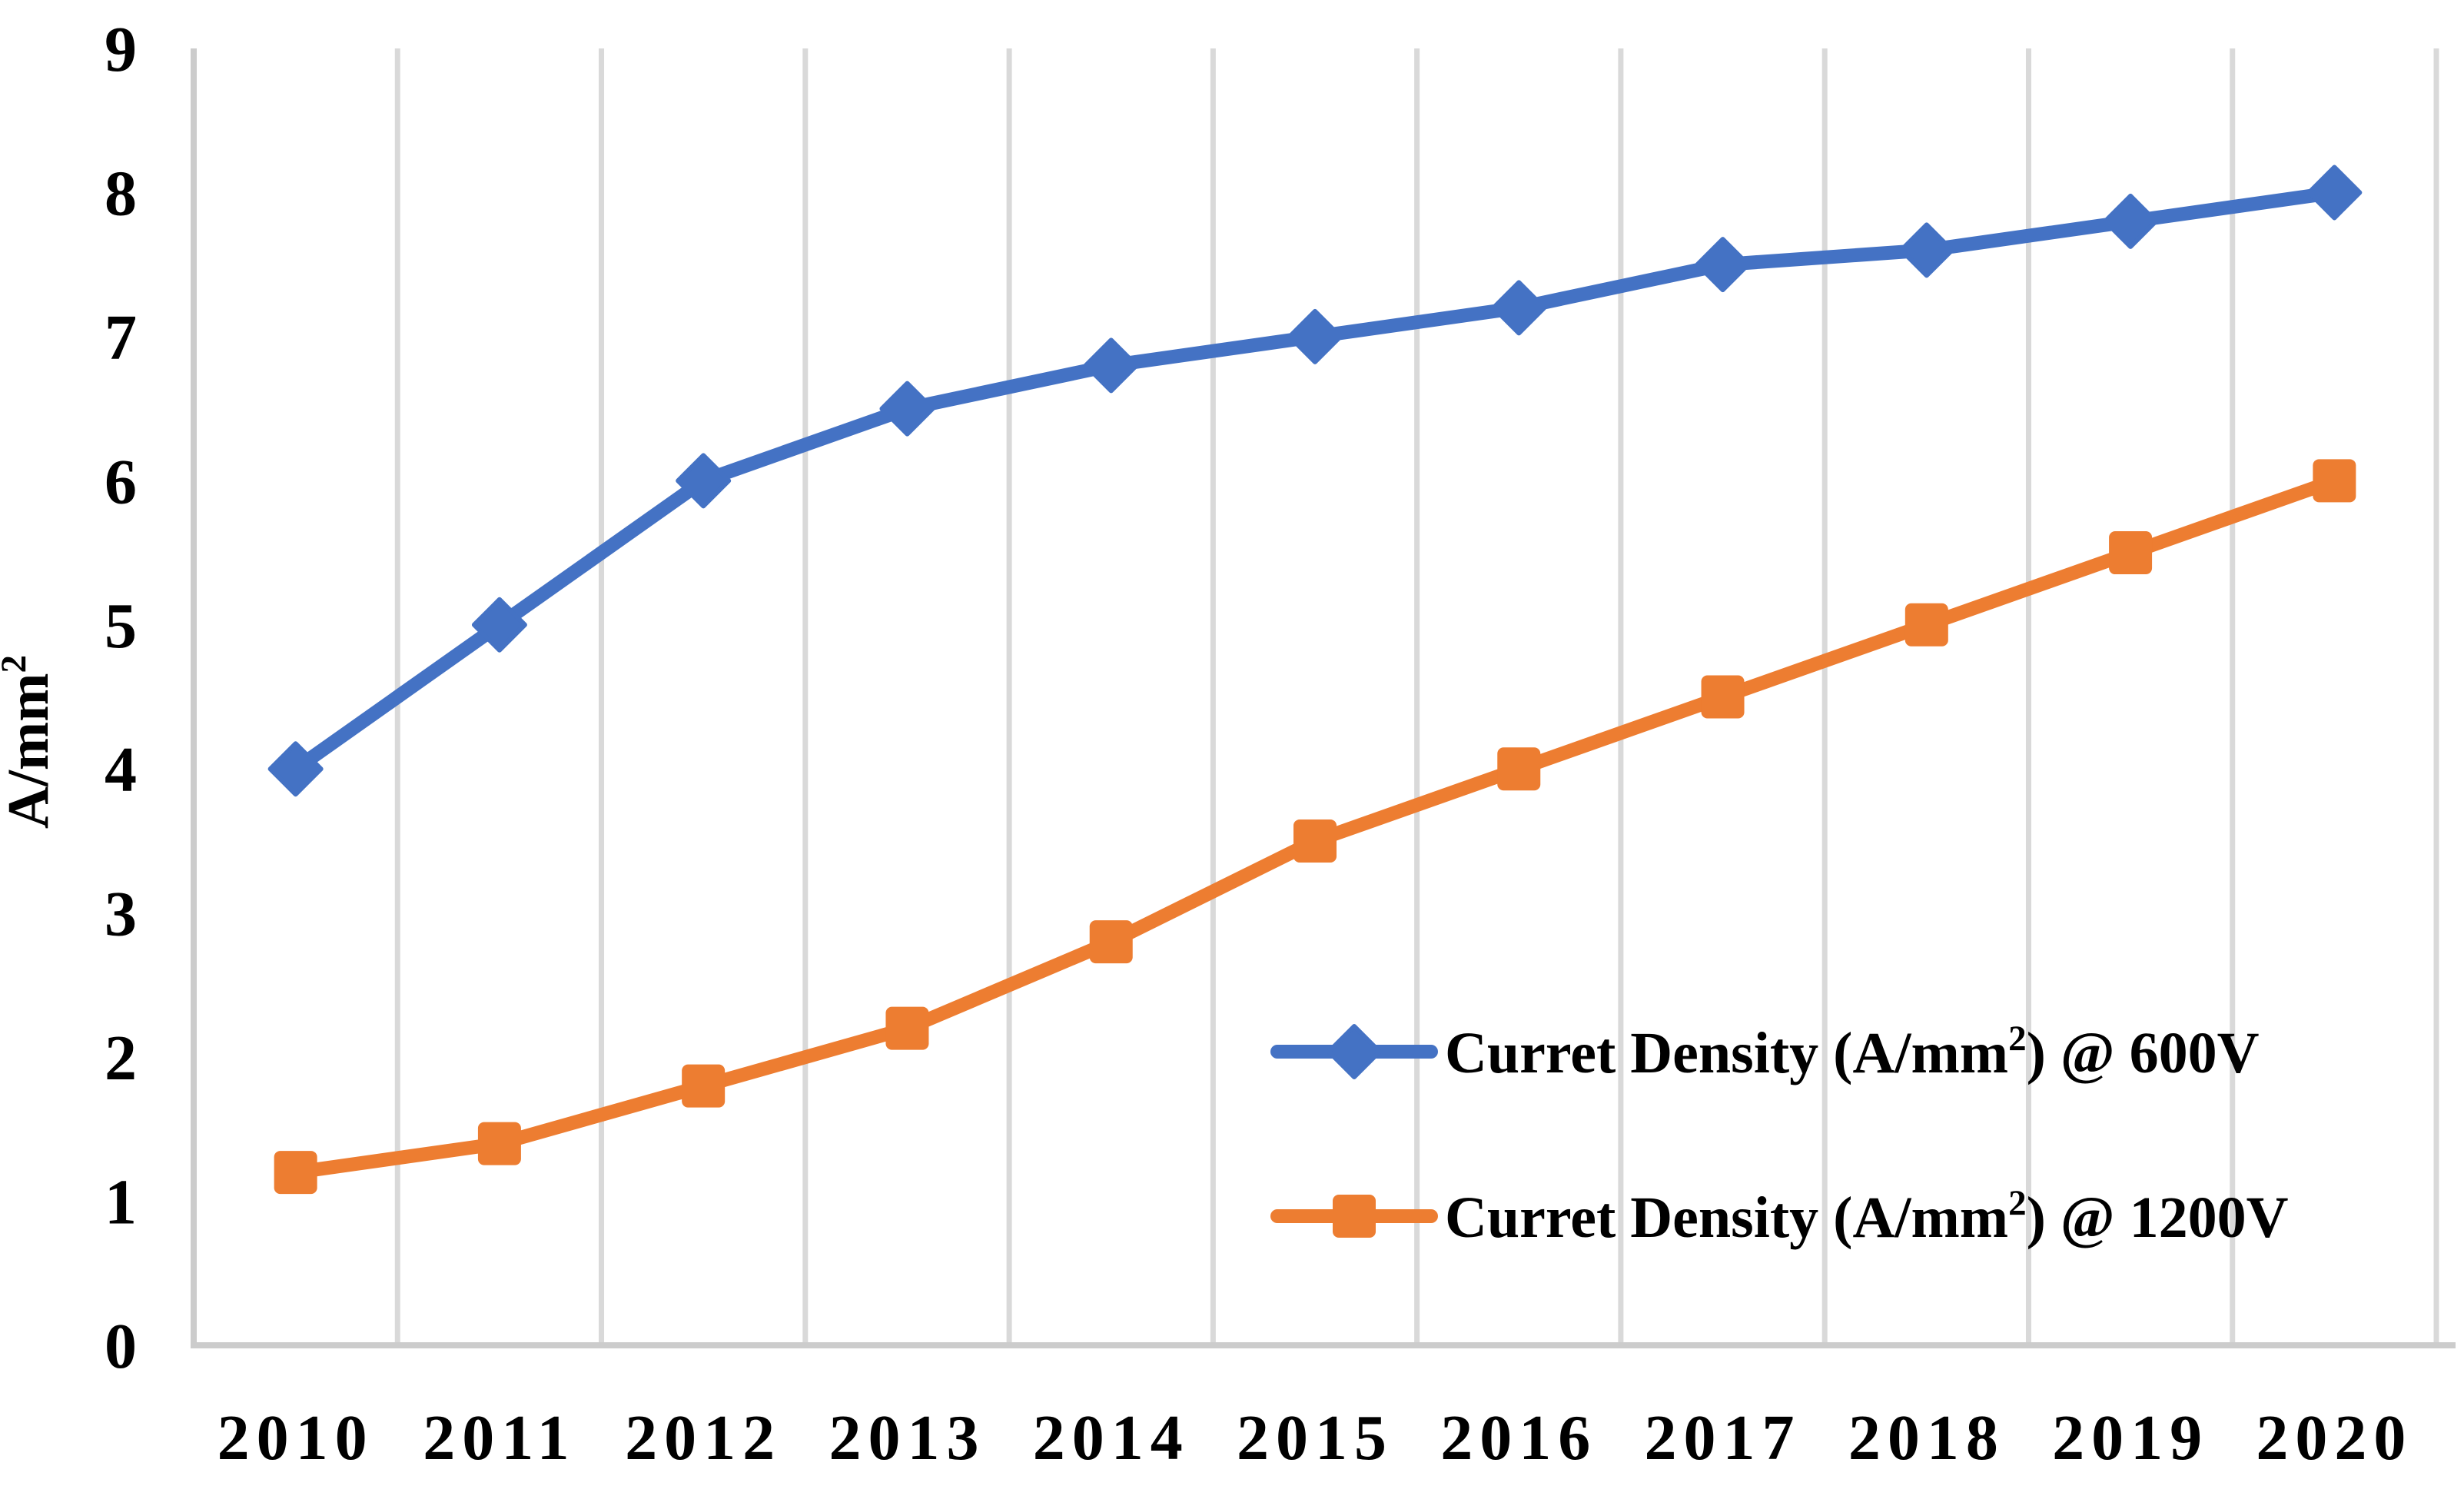 Image resolution: width=2464 pixels, height=1486 pixels. I want to click on x-tick-label: 2016, so click(1518, 1438).